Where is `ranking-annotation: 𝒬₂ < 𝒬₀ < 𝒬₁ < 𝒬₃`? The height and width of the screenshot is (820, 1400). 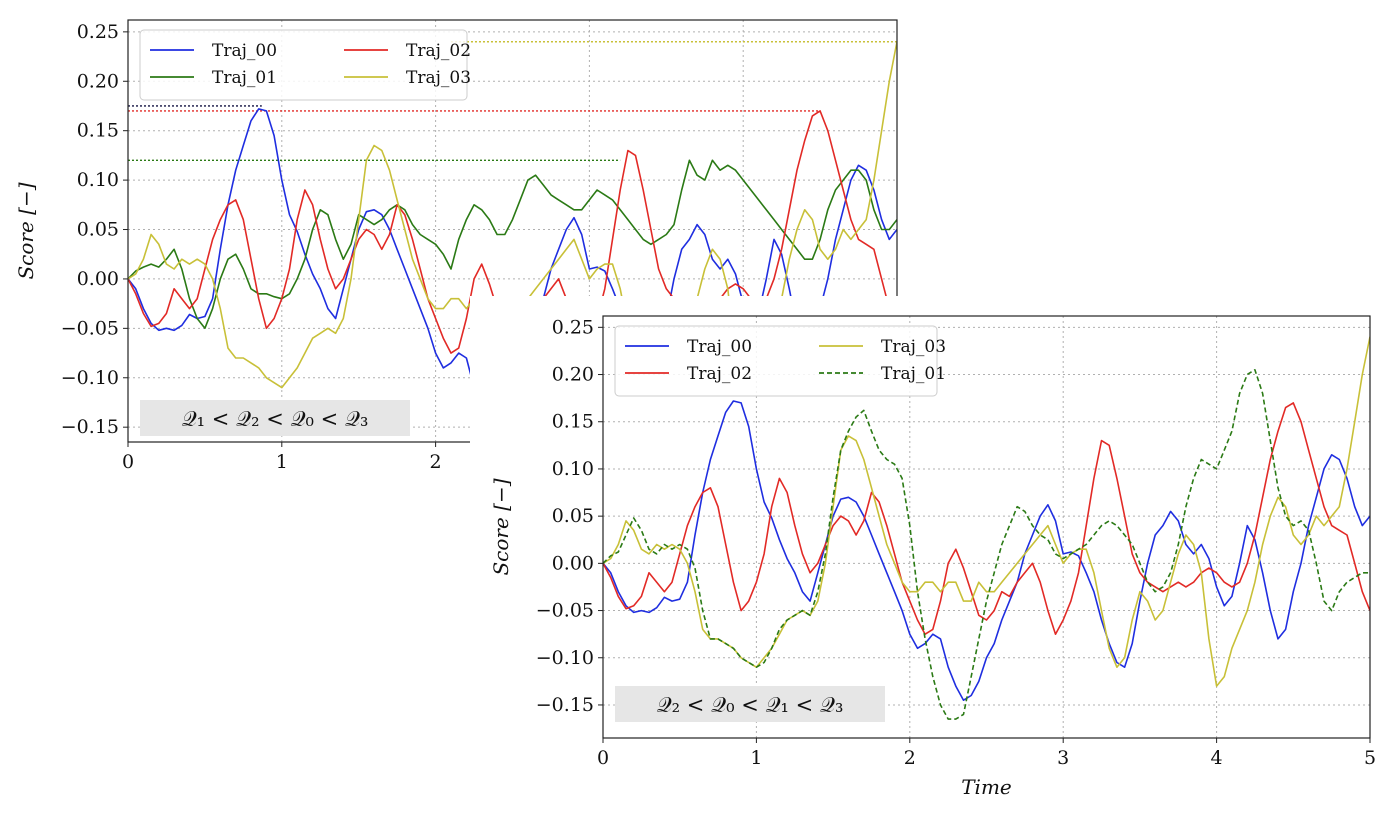
ranking-annotation: 𝒬₂ < 𝒬₀ < 𝒬₁ < 𝒬₃ is located at coordinates (750, 704).